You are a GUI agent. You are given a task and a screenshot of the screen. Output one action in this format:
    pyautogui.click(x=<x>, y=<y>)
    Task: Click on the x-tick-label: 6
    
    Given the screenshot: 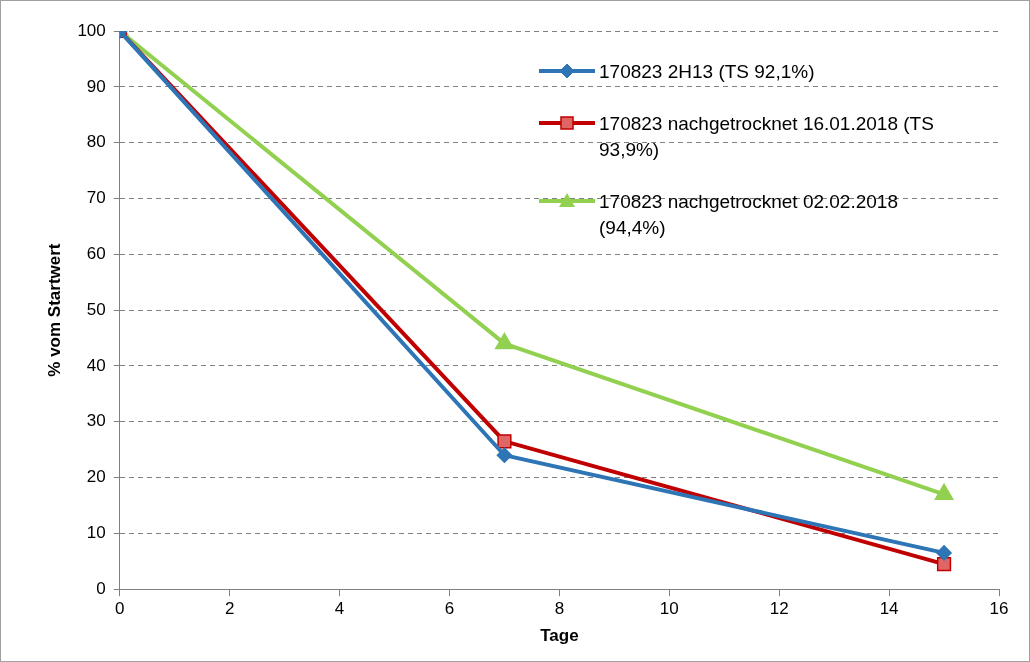 What is the action you would take?
    pyautogui.click(x=449, y=609)
    